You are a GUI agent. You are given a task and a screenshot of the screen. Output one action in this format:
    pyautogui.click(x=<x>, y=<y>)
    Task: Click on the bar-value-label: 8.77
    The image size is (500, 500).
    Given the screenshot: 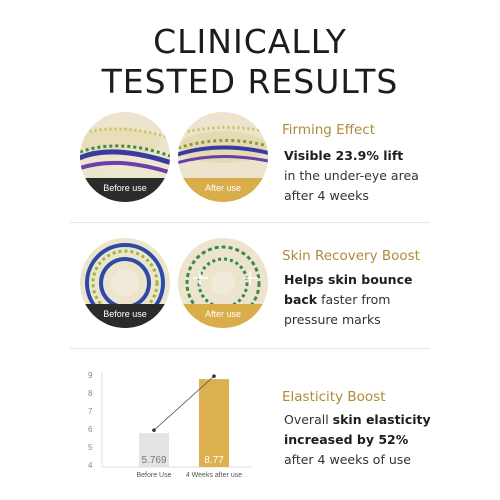 What is the action you would take?
    pyautogui.click(x=214, y=460)
    